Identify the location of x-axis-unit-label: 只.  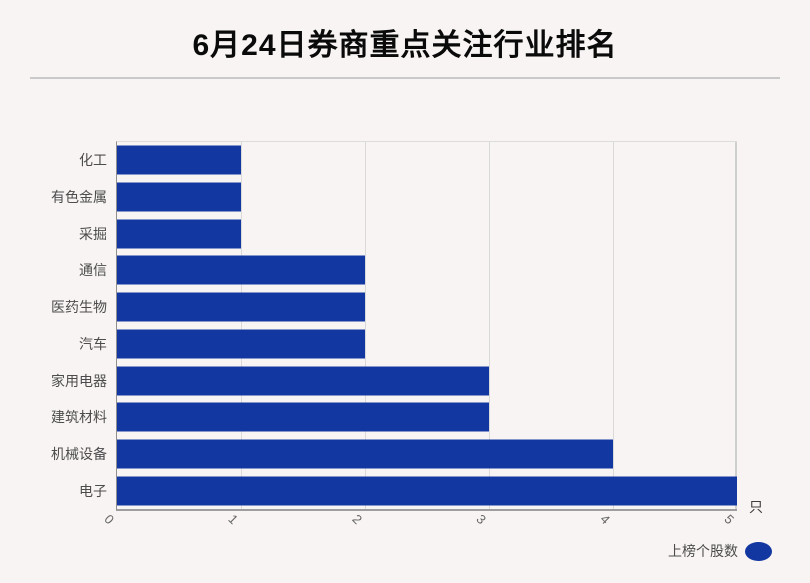
(756, 507).